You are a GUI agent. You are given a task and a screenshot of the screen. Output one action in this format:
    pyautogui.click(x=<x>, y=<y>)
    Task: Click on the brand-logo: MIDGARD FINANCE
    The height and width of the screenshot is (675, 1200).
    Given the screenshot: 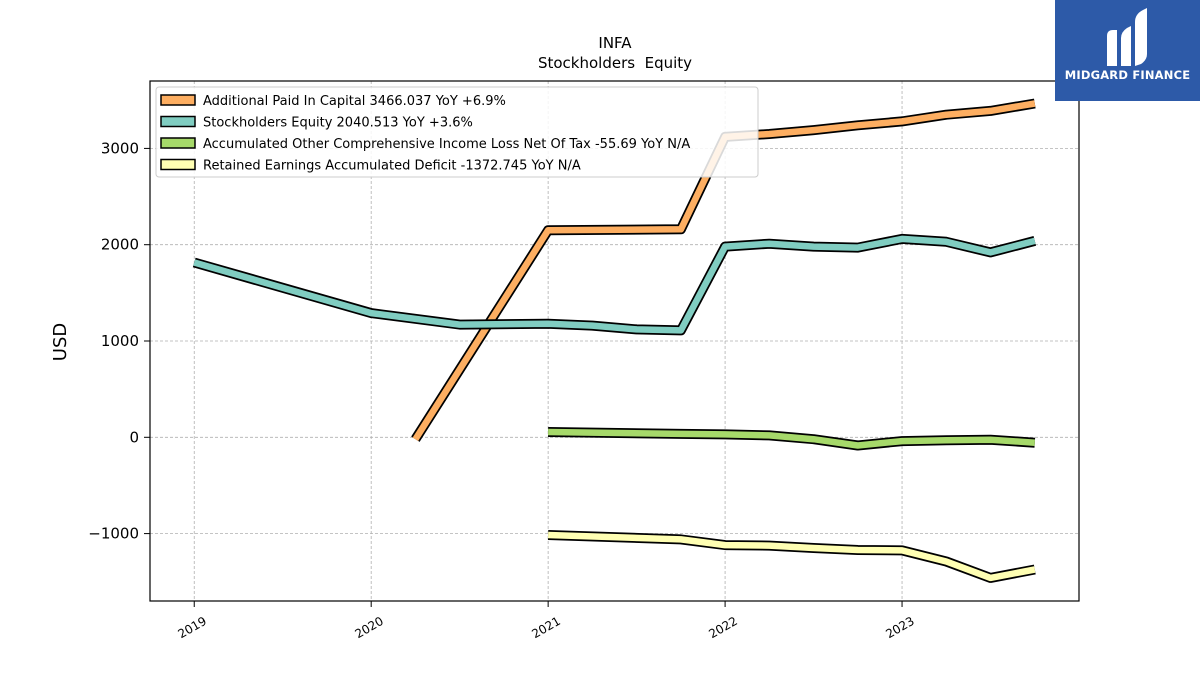 What is the action you would take?
    pyautogui.click(x=1127, y=50)
    